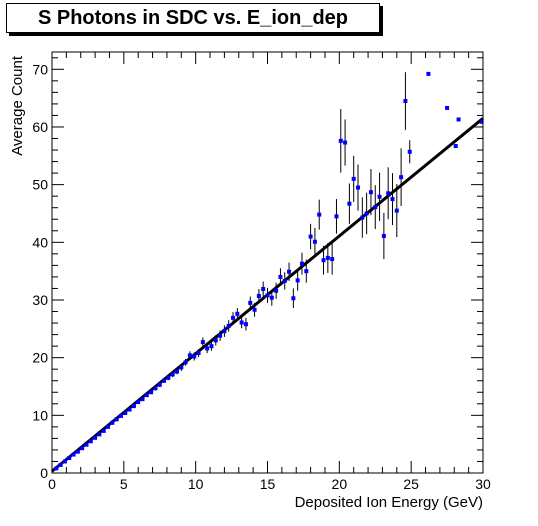 This screenshot has width=538, height=526. What do you see at coordinates (196, 484) in the screenshot?
I see `x-tick-label: 10` at bounding box center [196, 484].